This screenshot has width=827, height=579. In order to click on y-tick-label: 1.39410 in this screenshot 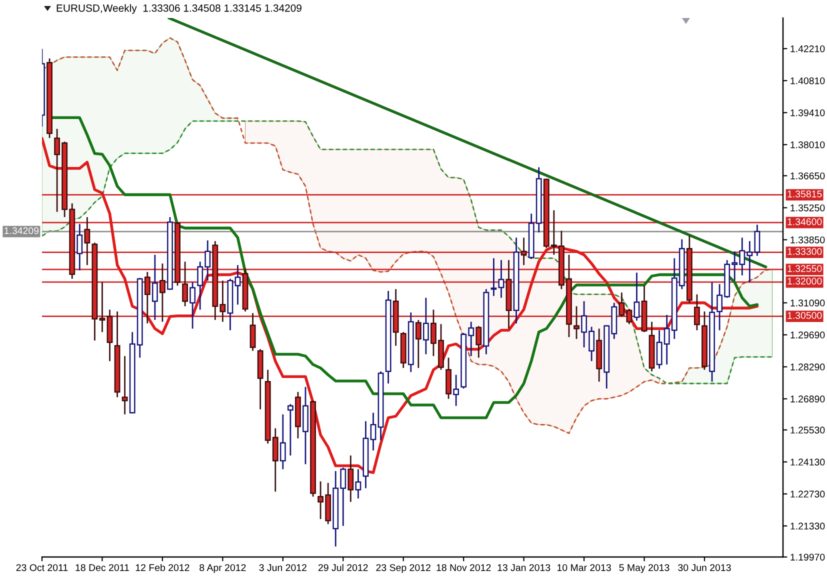, I will do `click(807, 112)`.